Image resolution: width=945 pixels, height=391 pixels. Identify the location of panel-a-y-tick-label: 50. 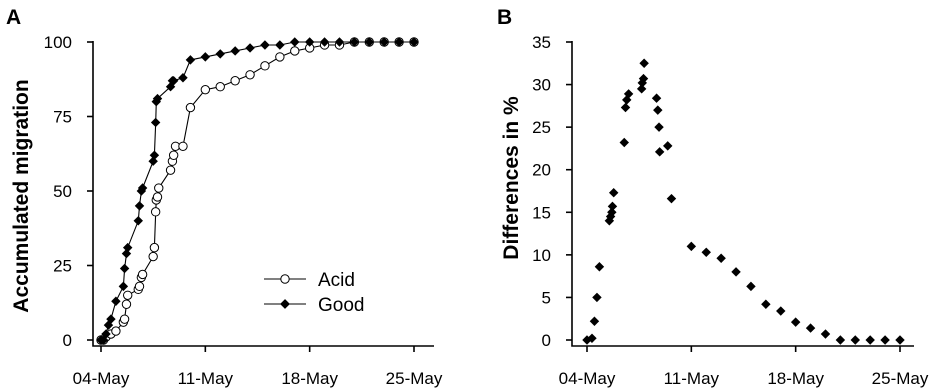
(62, 191).